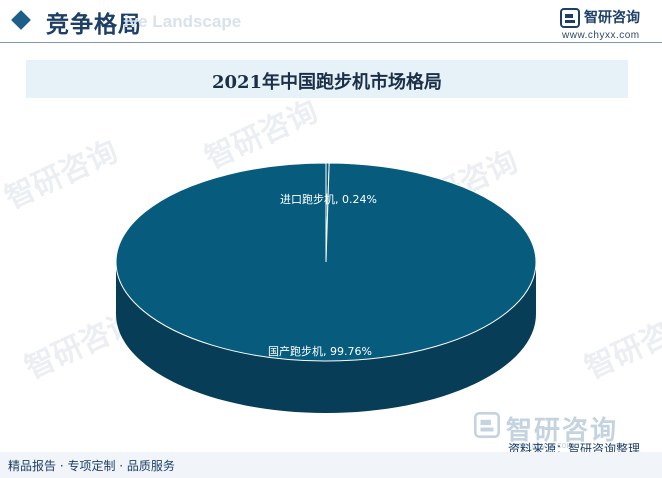 The width and height of the screenshot is (662, 478). What do you see at coordinates (331, 22) in the screenshot?
I see `section-header: 竞争格局 ive Landscape` at bounding box center [331, 22].